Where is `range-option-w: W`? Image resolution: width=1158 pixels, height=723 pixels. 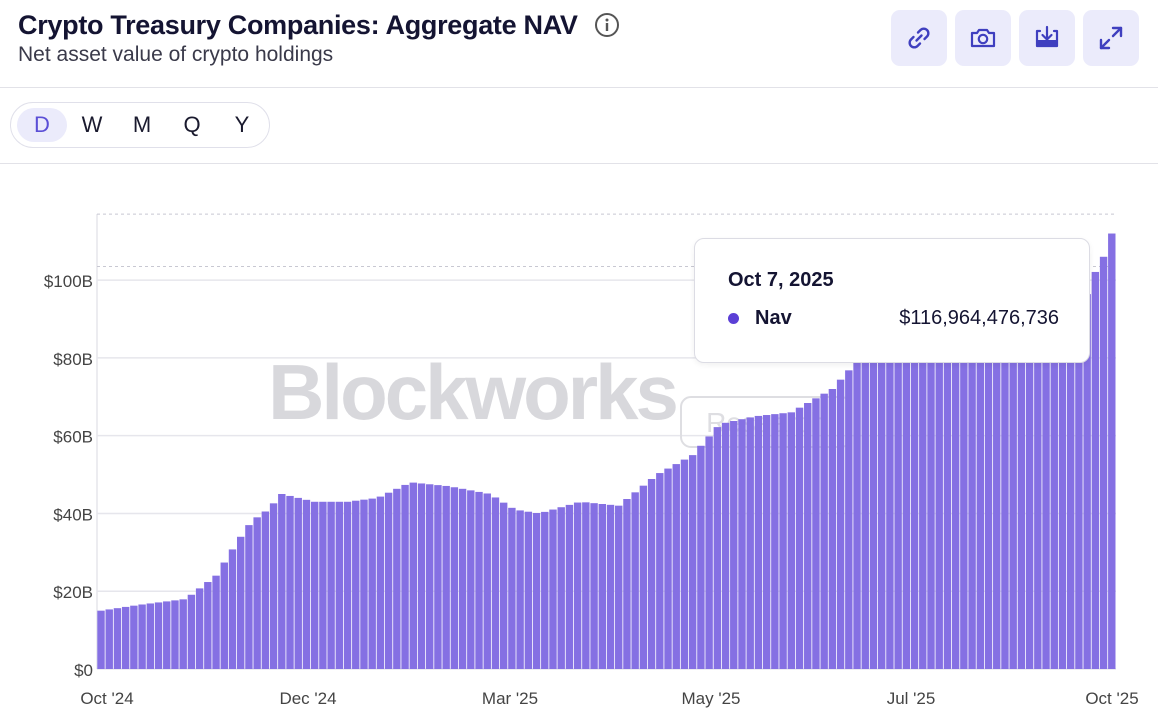 range-option-w: W is located at coordinates (92, 124).